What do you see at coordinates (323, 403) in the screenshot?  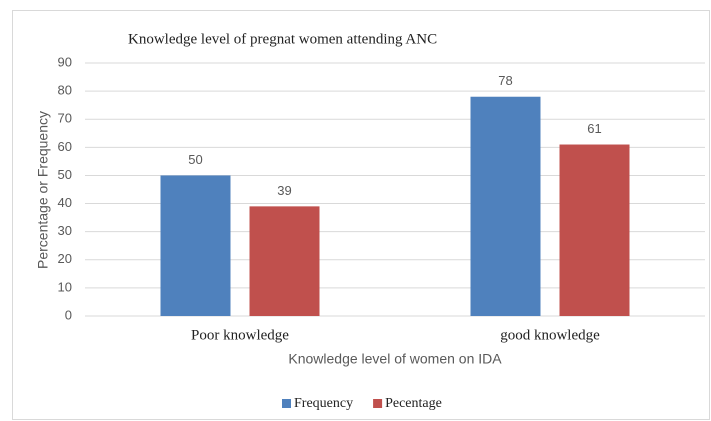 I see `legend-label: Frequency` at bounding box center [323, 403].